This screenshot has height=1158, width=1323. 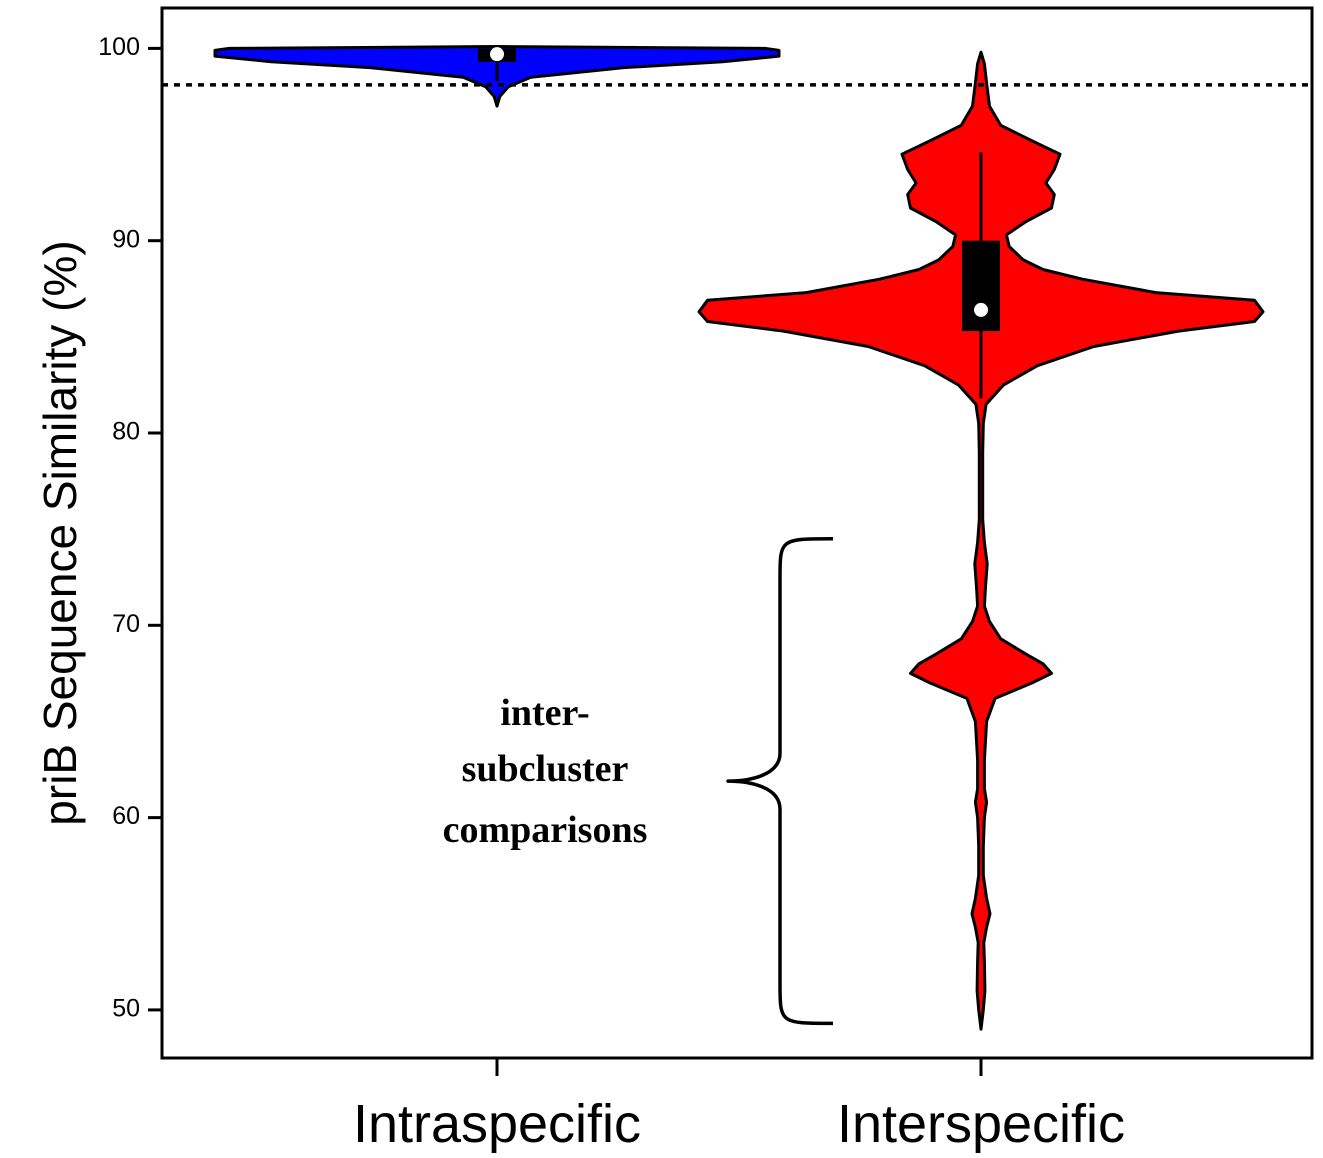 What do you see at coordinates (780, 781) in the screenshot?
I see `curly-brace` at bounding box center [780, 781].